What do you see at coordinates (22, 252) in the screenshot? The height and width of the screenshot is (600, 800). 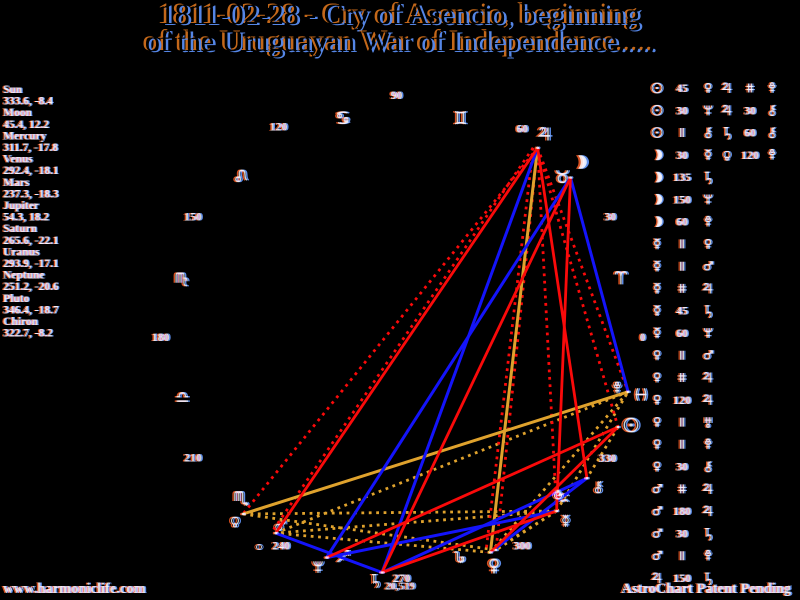 I see `svg-text: Uranus` at bounding box center [22, 252].